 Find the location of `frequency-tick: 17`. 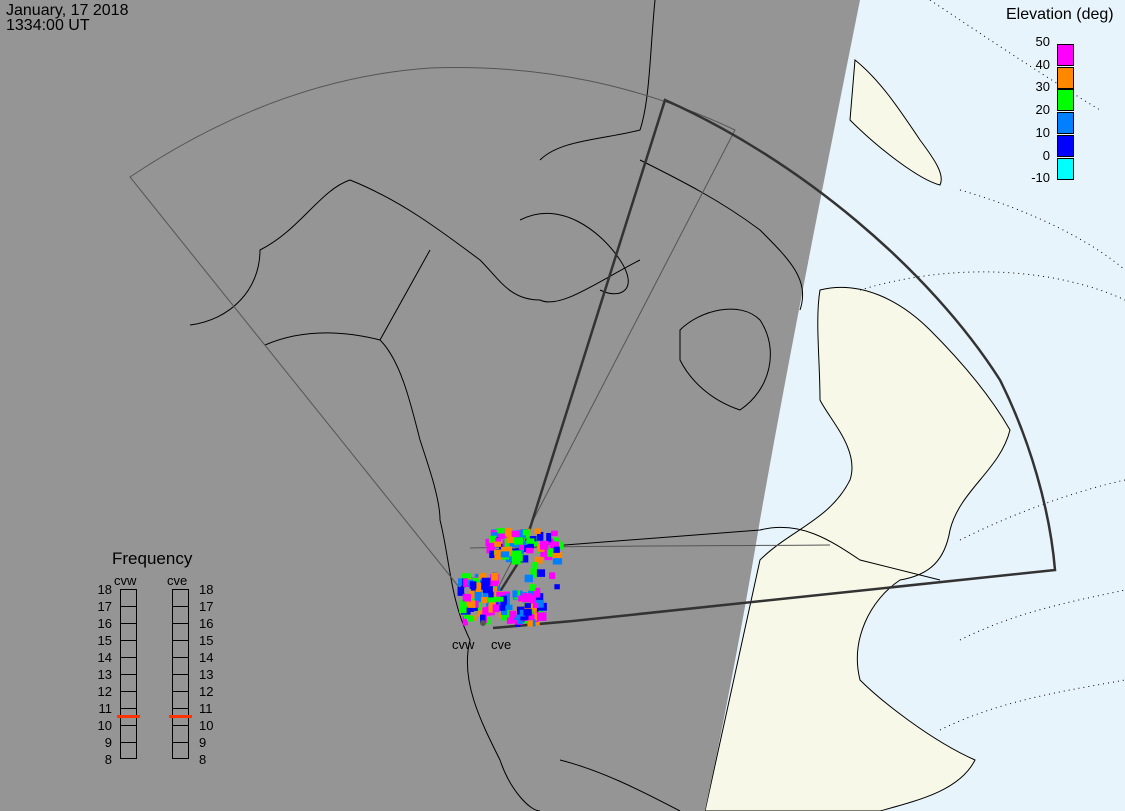

frequency-tick: 17 is located at coordinates (206, 606).